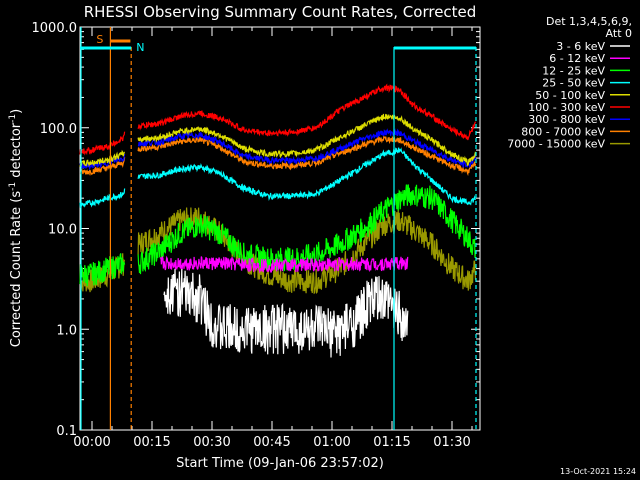 The image size is (640, 480). Describe the element at coordinates (280, 463) in the screenshot. I see `x-axis-label: Start Time (09-Jan-06 23:57:02)` at that location.